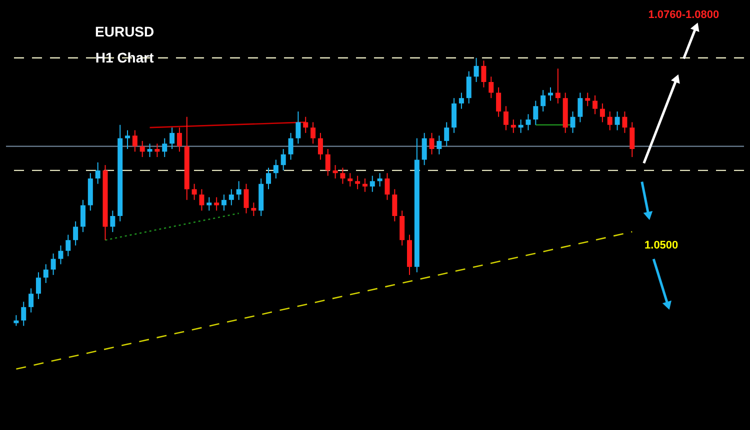 This screenshot has height=430, width=750. I want to click on chart-title: EURUSD, so click(124, 31).